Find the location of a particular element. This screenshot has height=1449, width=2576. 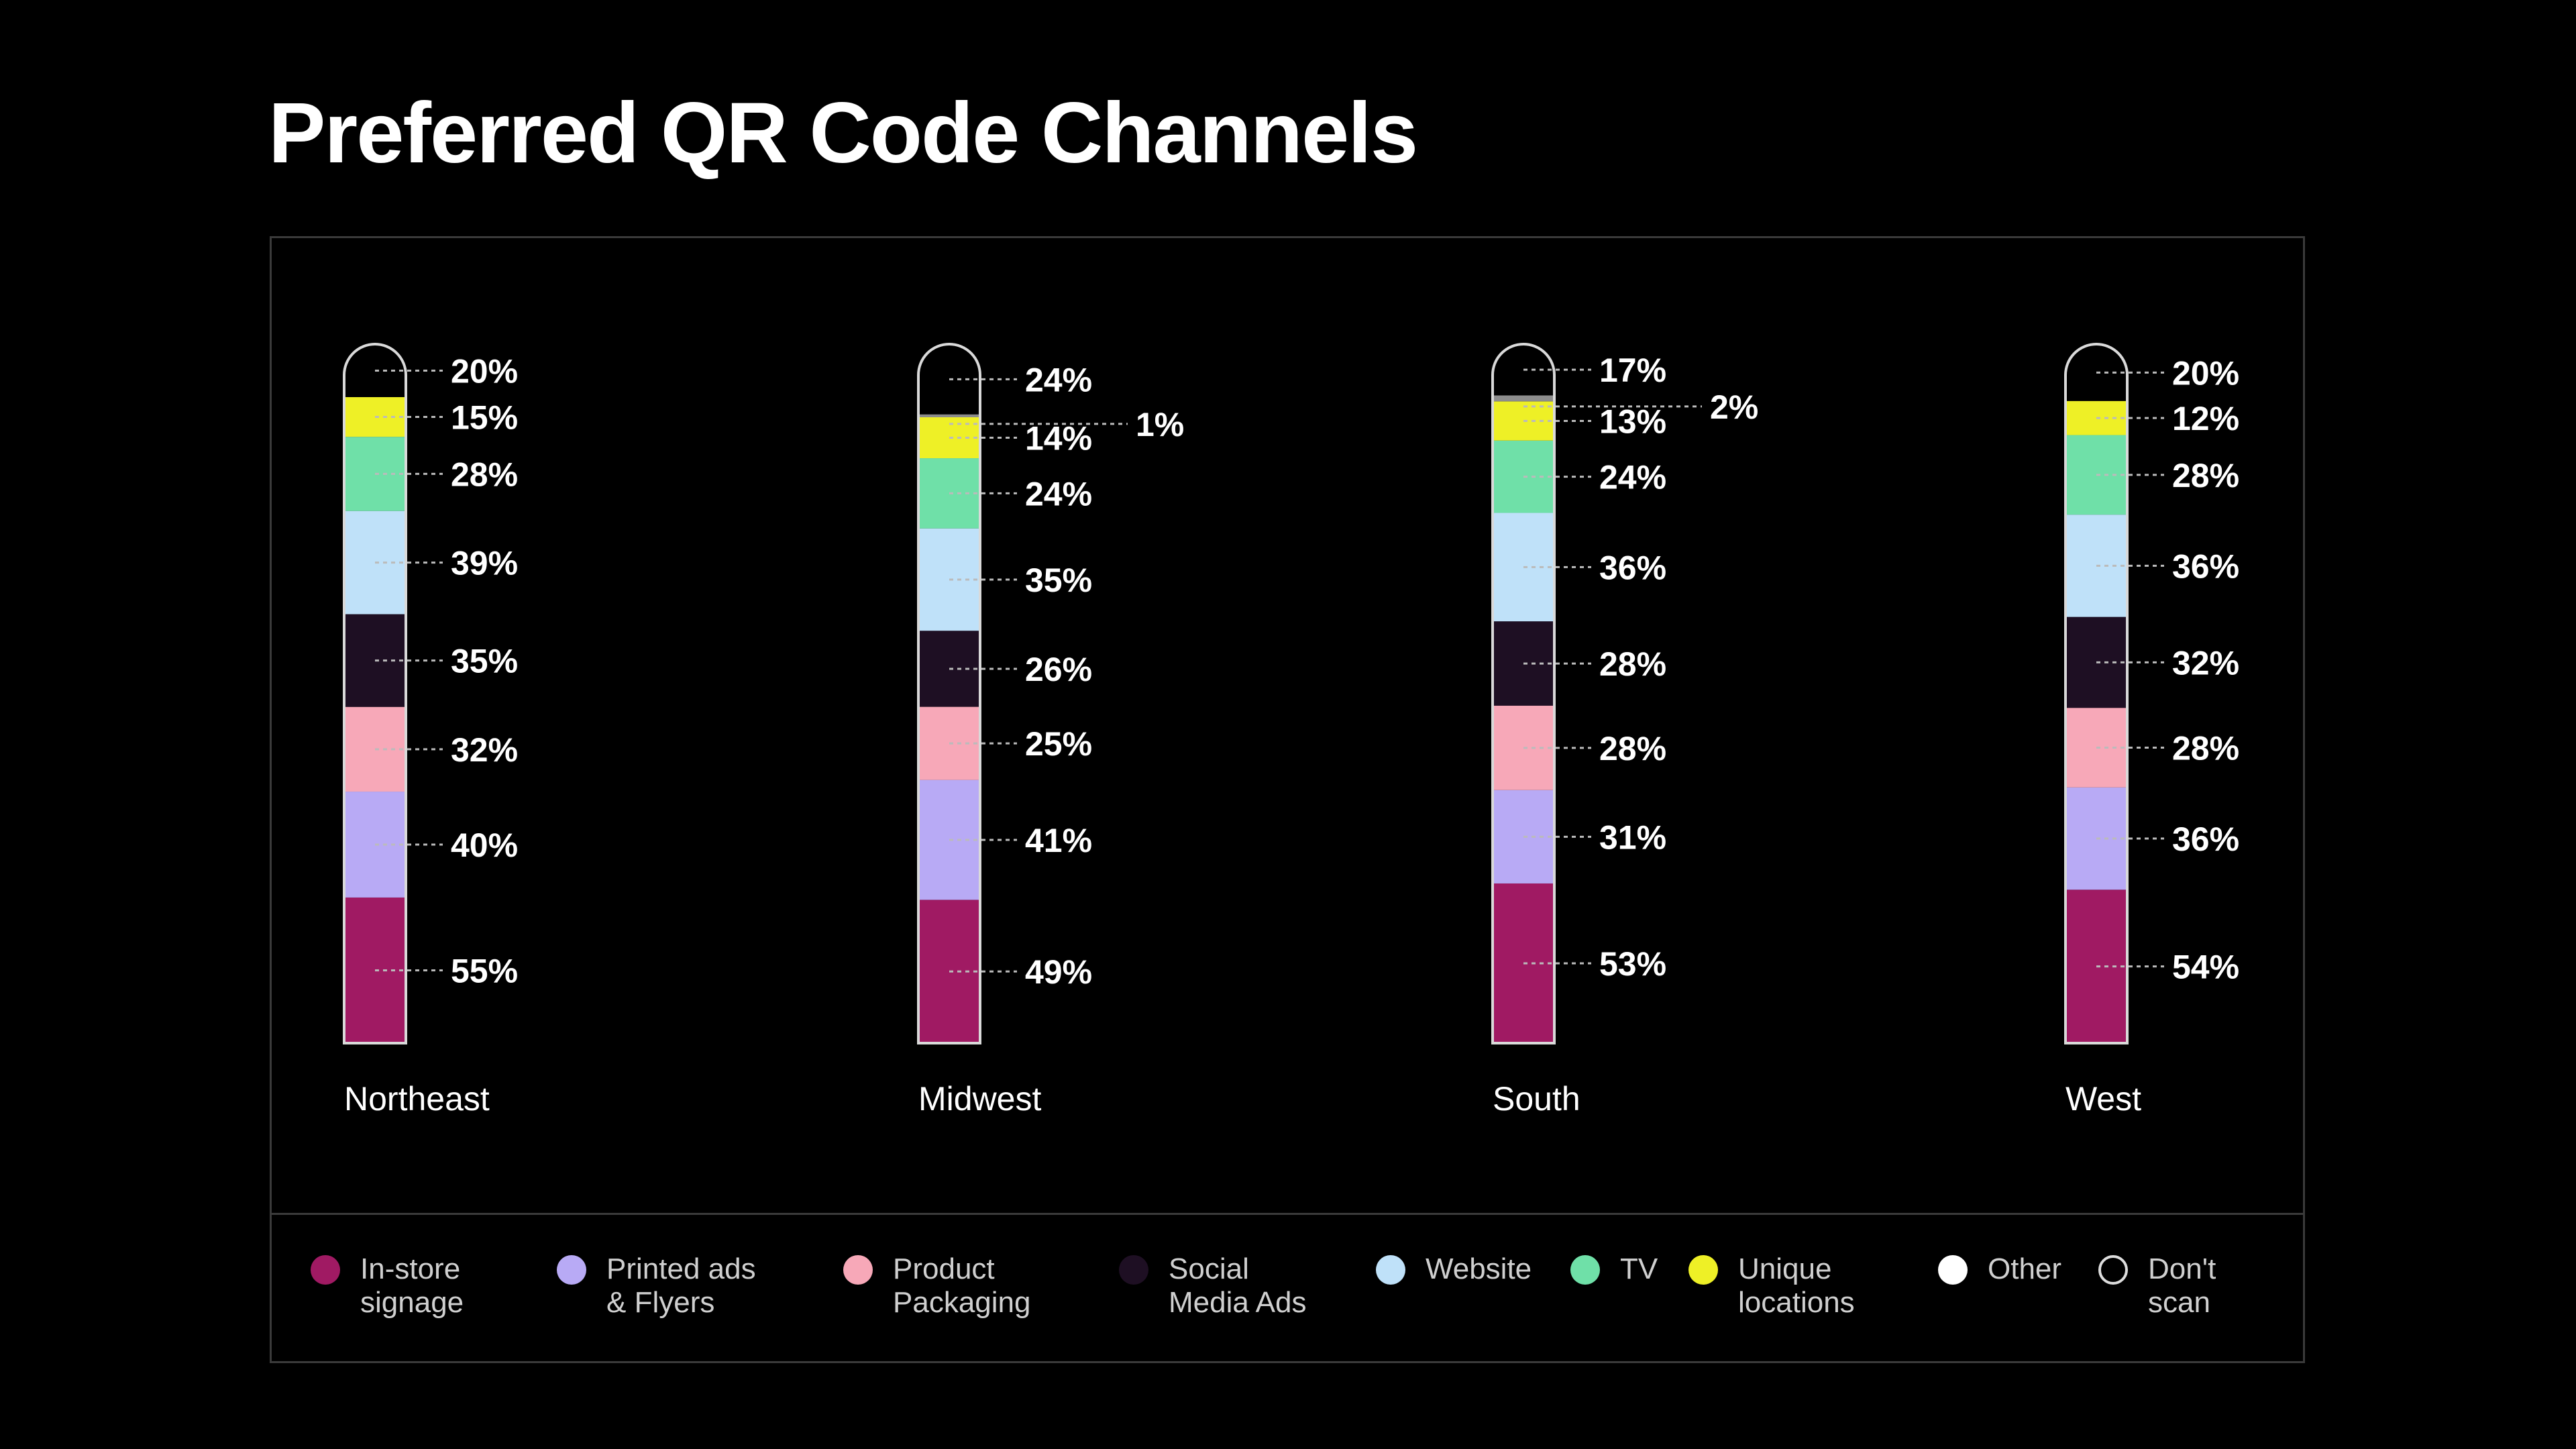

data-label: 13% is located at coordinates (1632, 422).